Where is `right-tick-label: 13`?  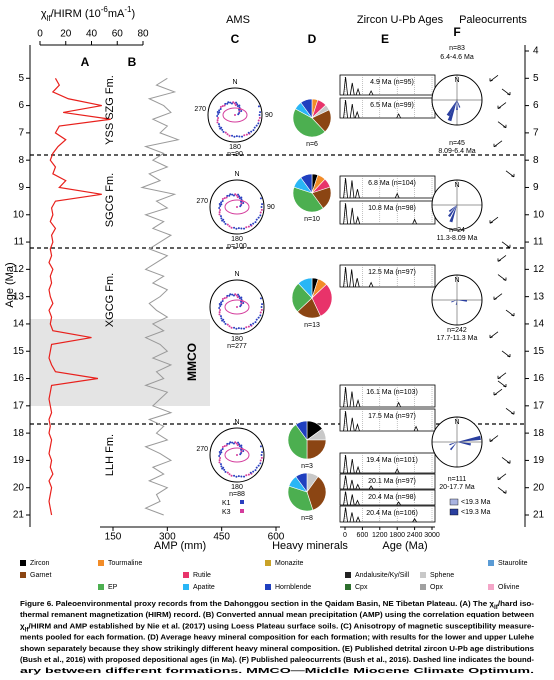
right-tick-label: 13 is located at coordinates (539, 296).